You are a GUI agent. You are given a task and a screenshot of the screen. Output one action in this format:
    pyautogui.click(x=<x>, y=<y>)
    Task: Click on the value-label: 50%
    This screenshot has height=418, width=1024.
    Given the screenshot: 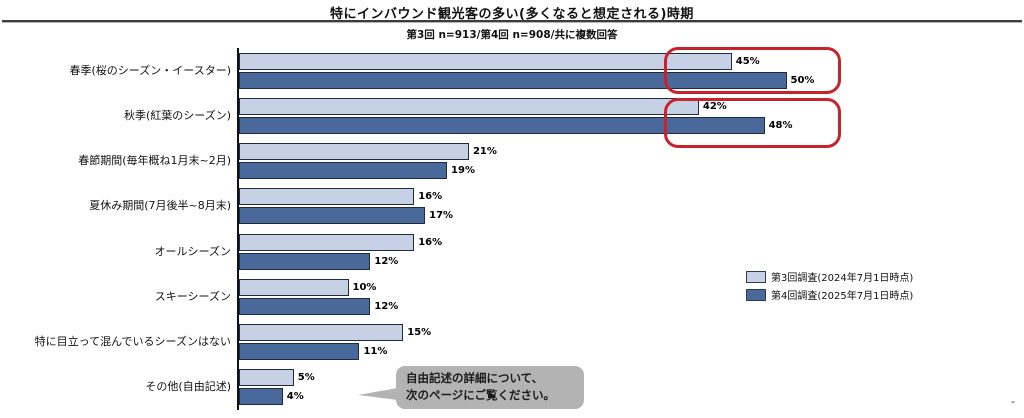 What is the action you would take?
    pyautogui.click(x=802, y=80)
    